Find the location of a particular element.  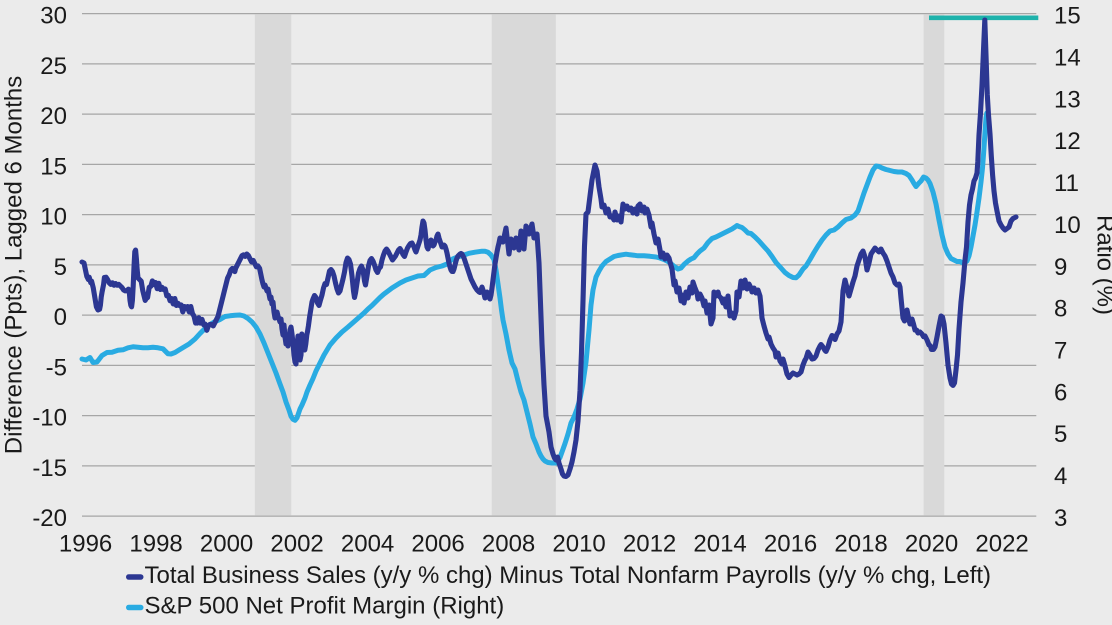

svg-text: 2010 is located at coordinates (578, 544).